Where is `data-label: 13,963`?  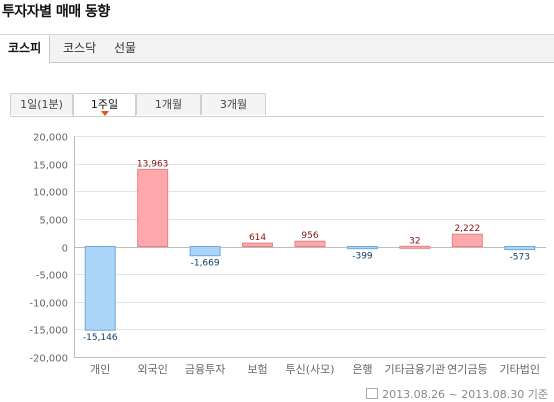
data-label: 13,963 is located at coordinates (153, 164).